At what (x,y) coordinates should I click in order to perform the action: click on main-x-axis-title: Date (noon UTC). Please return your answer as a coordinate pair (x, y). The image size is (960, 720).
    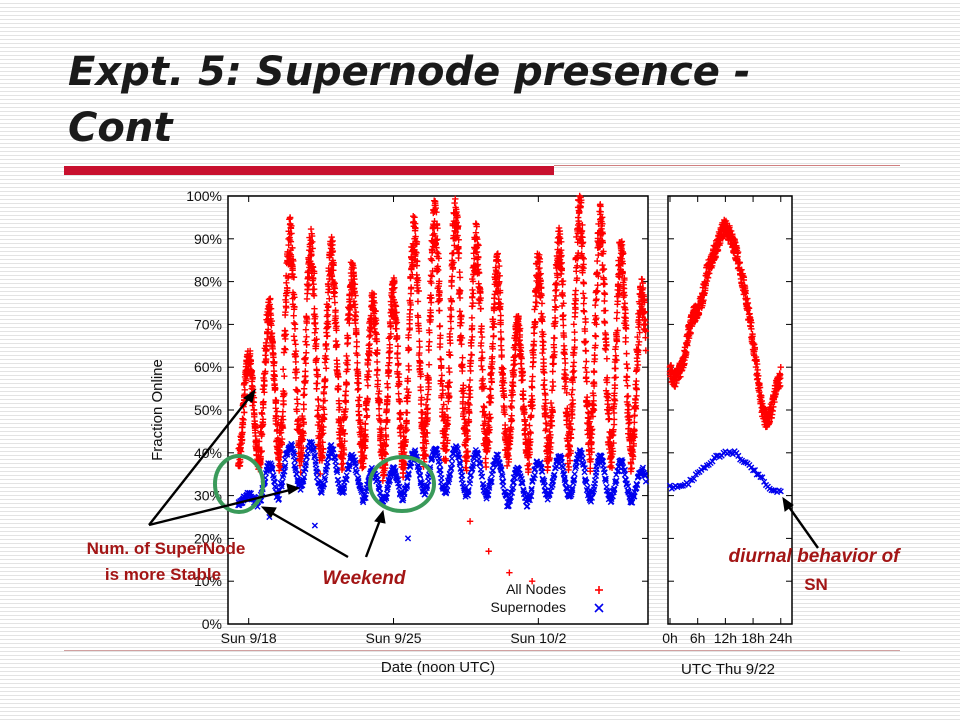
    Looking at the image, I should click on (438, 667).